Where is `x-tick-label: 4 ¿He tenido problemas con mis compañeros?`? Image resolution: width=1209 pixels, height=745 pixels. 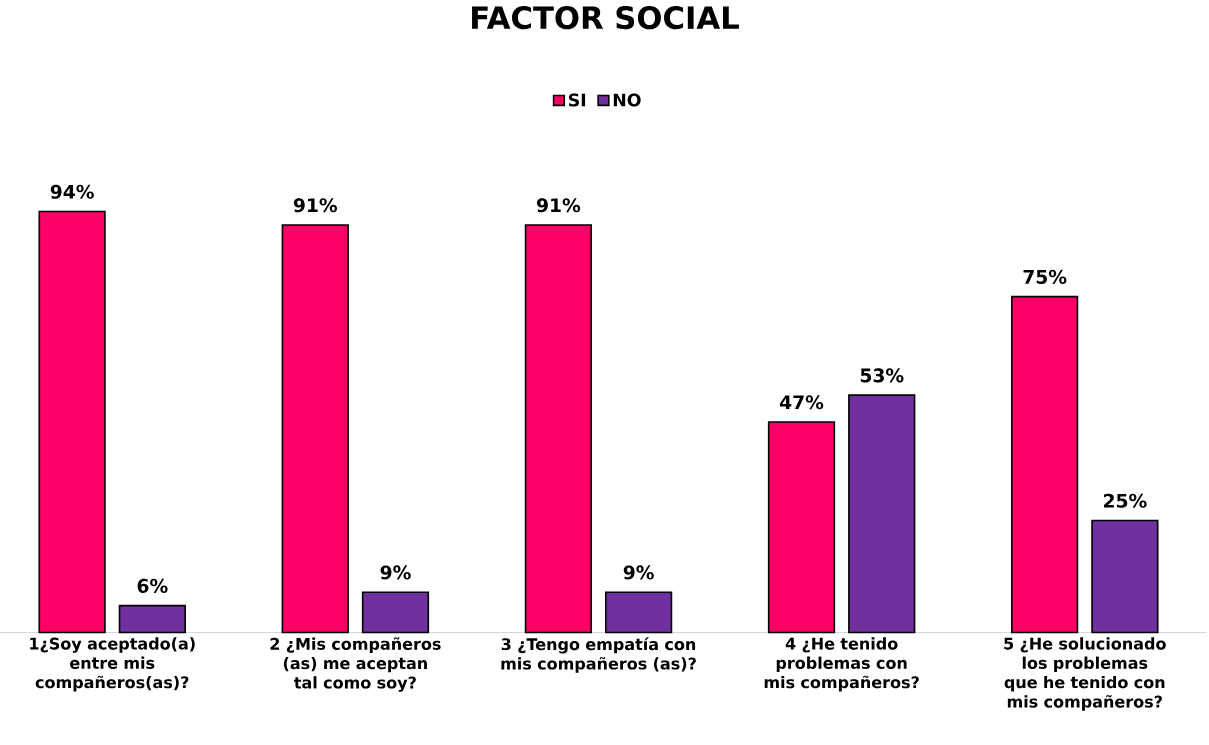
x-tick-label: 4 ¿He tenido problemas con mis compañeros? is located at coordinates (841, 664).